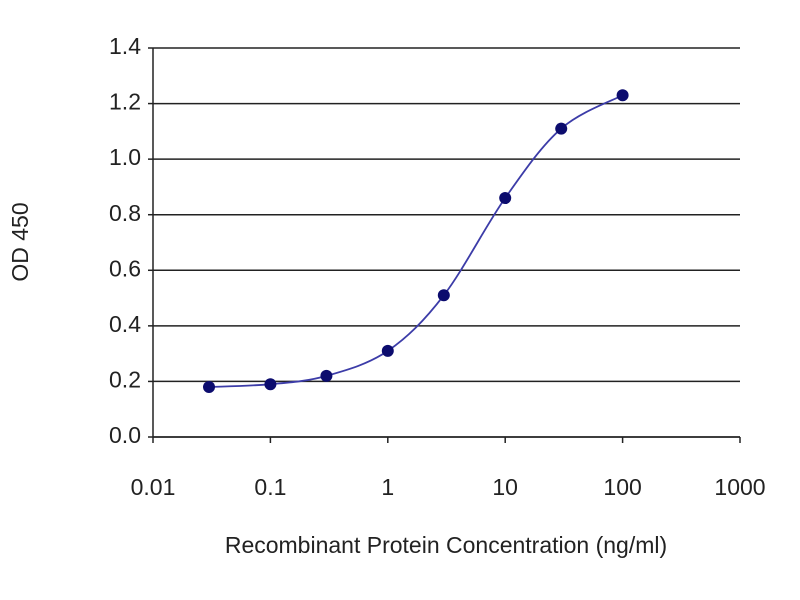 The height and width of the screenshot is (600, 800). Describe the element at coordinates (739, 487) in the screenshot. I see `x-tick-label: 1000` at that location.